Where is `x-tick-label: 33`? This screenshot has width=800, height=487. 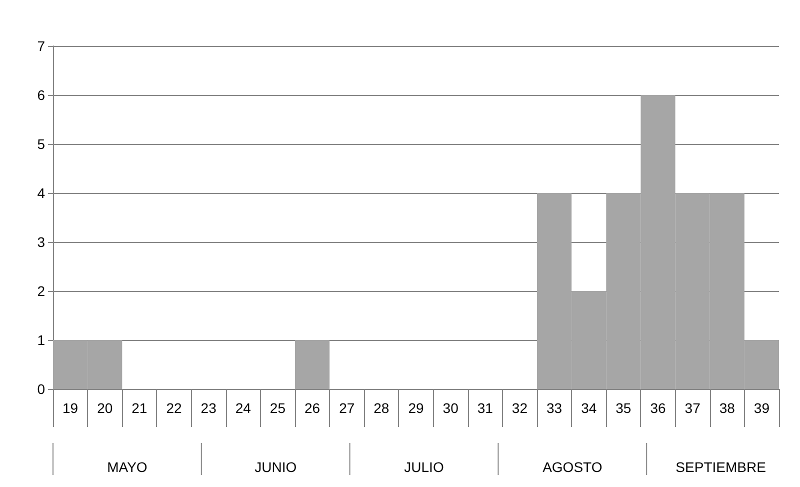 x-tick-label: 33 is located at coordinates (554, 408).